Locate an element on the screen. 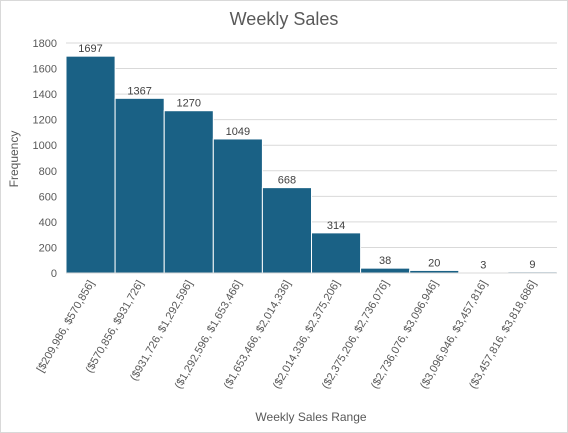 Image resolution: width=568 pixels, height=433 pixels. chart-title: Weekly Sales is located at coordinates (284, 19).